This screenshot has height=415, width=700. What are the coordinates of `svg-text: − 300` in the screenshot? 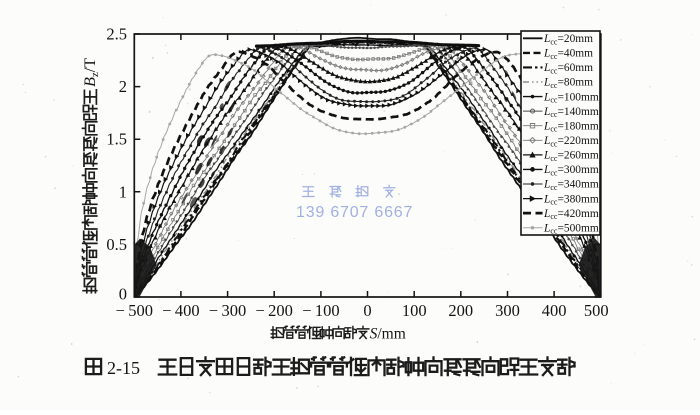 It's located at (227, 310).